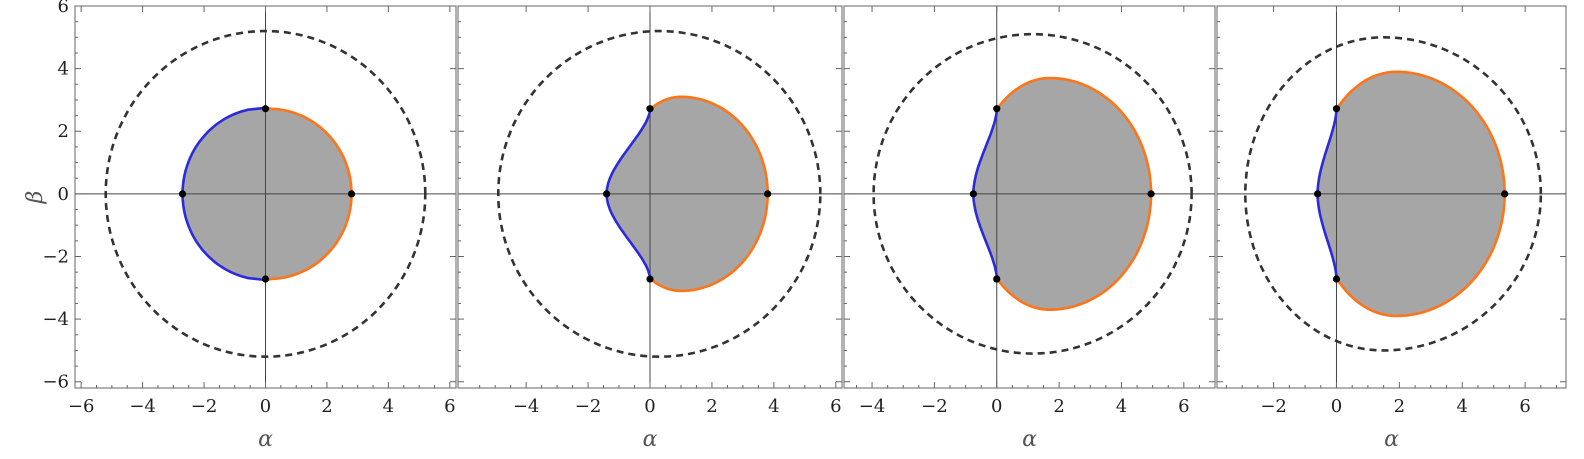  What do you see at coordinates (63, 131) in the screenshot?
I see `y-tick-label: 2` at bounding box center [63, 131].